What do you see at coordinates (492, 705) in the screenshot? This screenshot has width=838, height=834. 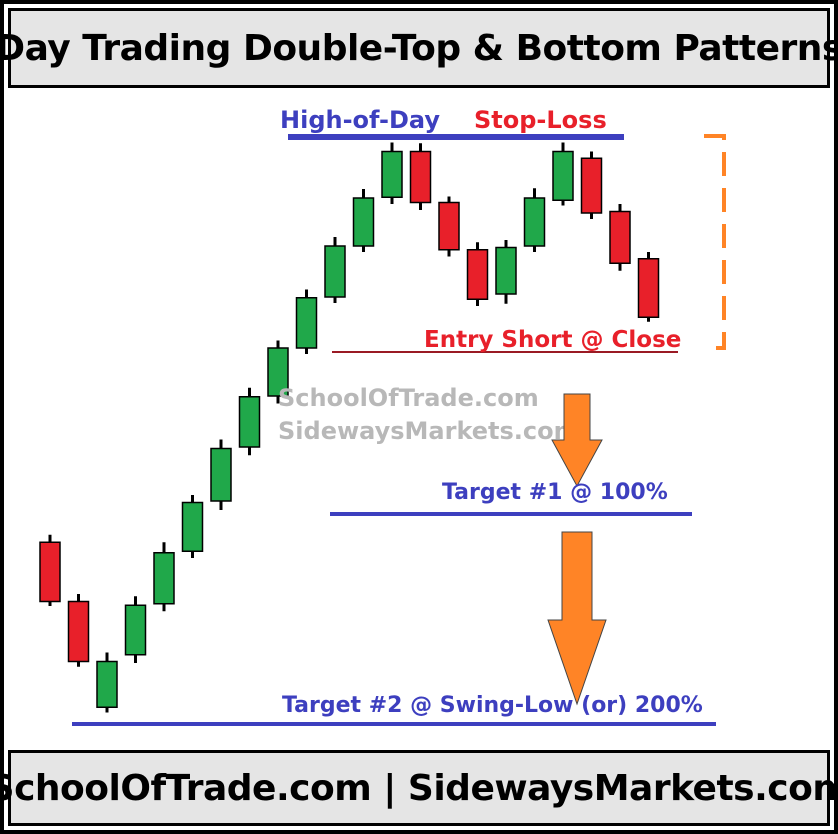 I see `target-2-label: Target #2 @ Swing-Low (or) 200%` at bounding box center [492, 705].